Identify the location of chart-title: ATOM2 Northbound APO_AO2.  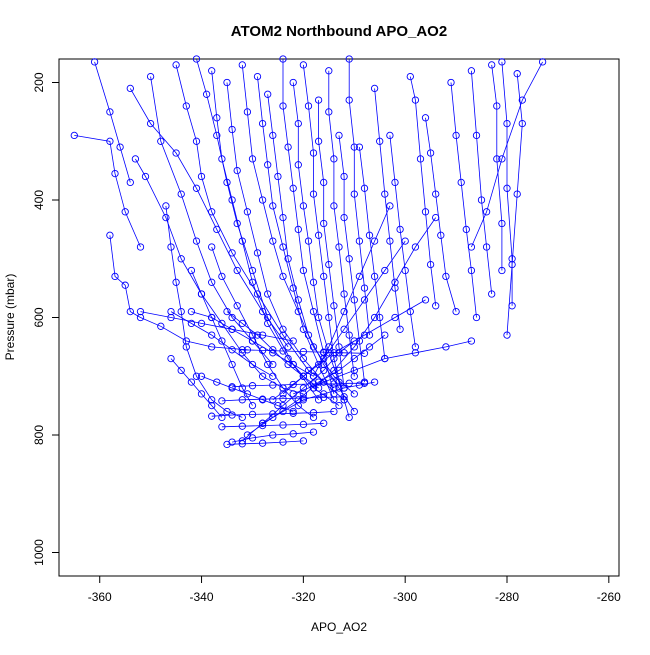
(339, 31).